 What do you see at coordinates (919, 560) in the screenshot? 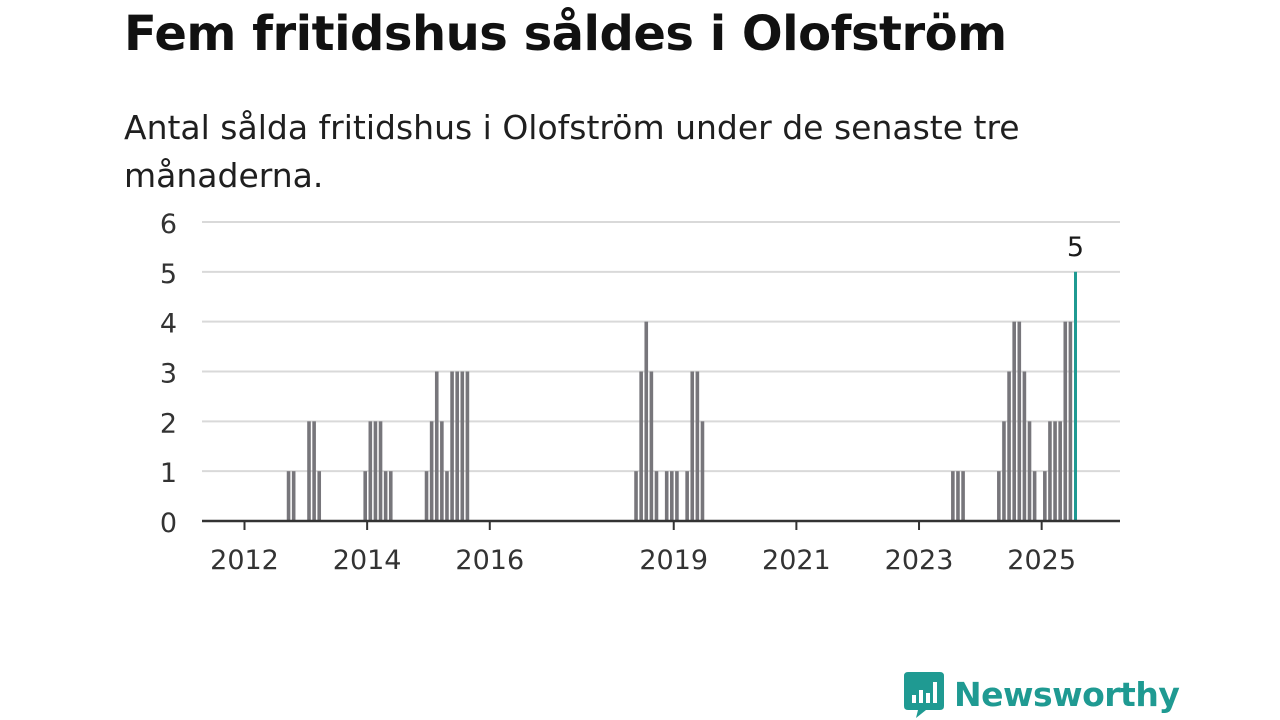
I see `x-tick-label: 2023` at bounding box center [919, 560].